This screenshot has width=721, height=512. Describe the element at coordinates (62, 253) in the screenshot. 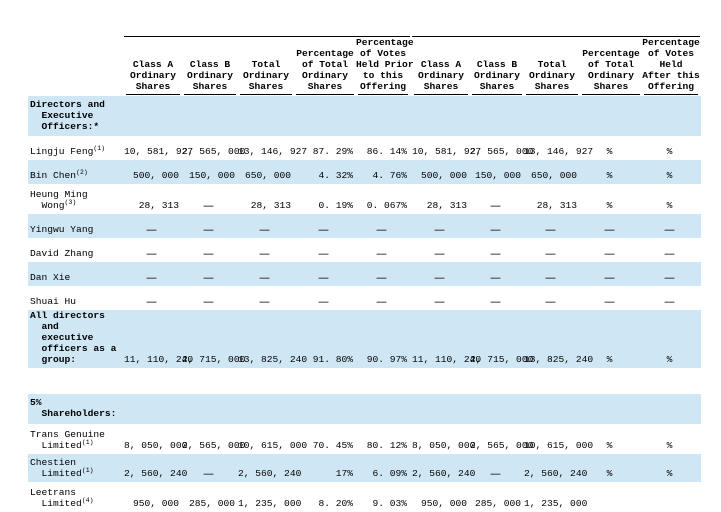

I see `holder-name: David Zhang` at that location.